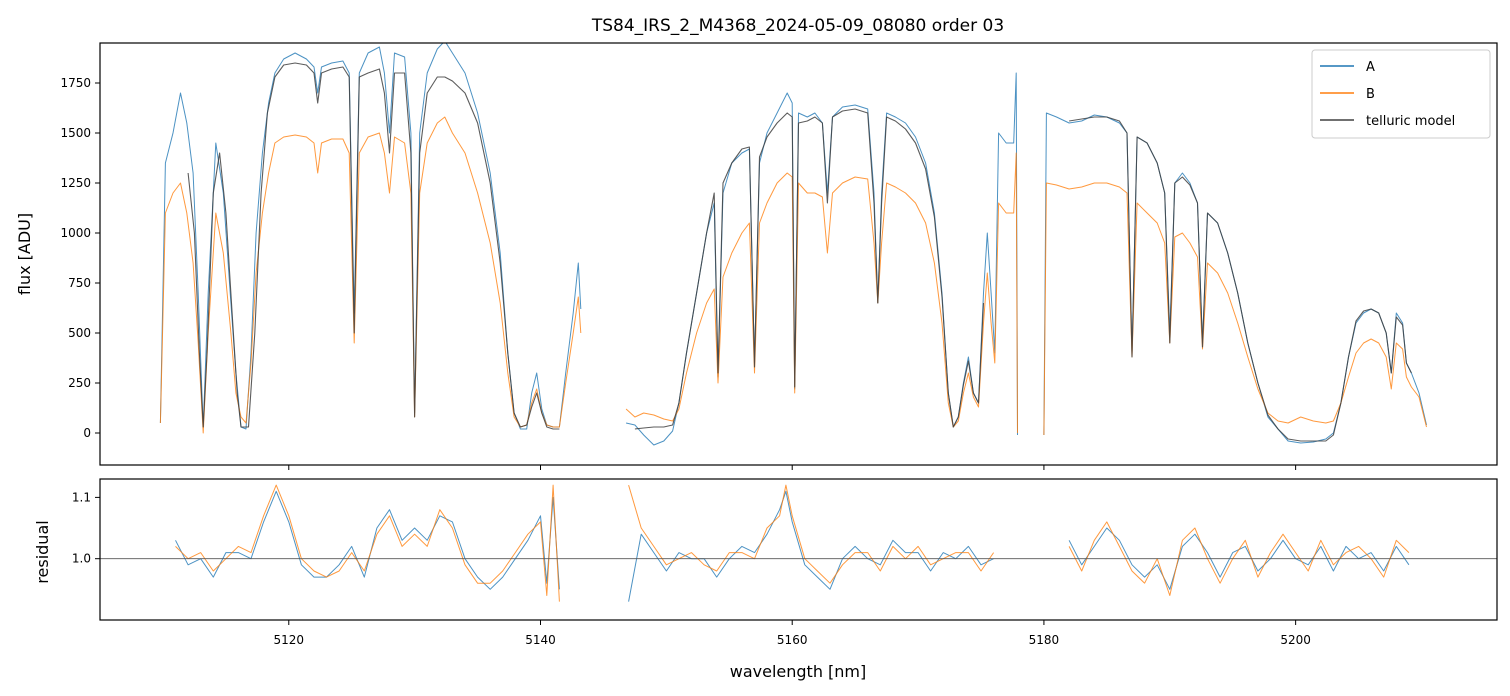 The width and height of the screenshot is (1510, 696). Describe the element at coordinates (87, 433) in the screenshot. I see `flux-ytick-label: 0` at that location.